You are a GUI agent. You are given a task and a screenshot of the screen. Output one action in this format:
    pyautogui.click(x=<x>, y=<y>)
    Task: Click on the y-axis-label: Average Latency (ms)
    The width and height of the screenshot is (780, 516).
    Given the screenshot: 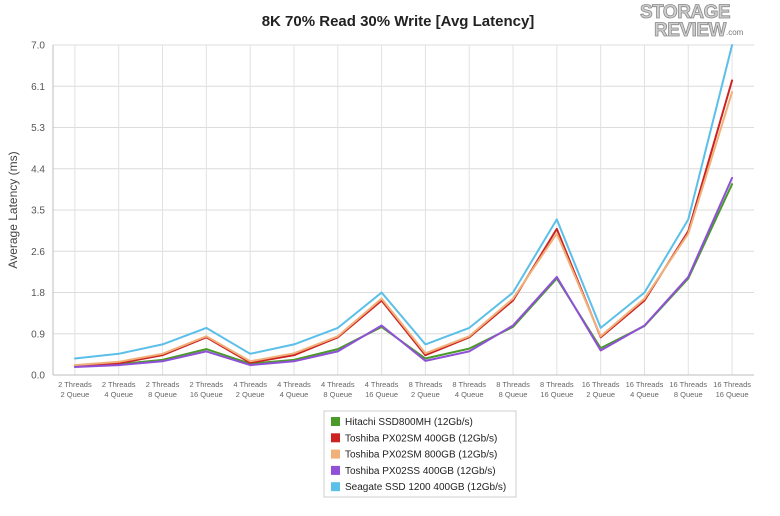 What is the action you would take?
    pyautogui.click(x=13, y=209)
    